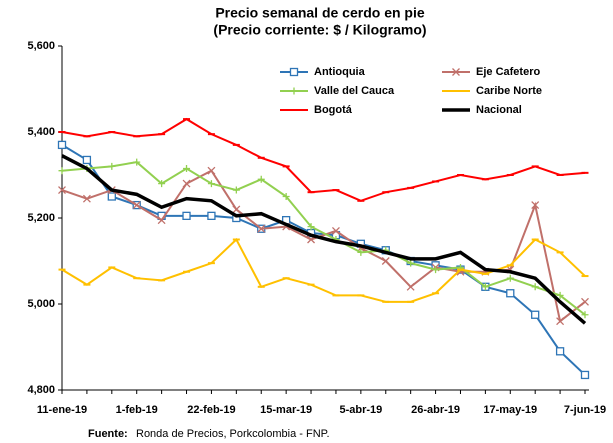  Describe the element at coordinates (233, 434) in the screenshot. I see `source: Ronda de Precios, Porkcolombia - FNP.` at that location.